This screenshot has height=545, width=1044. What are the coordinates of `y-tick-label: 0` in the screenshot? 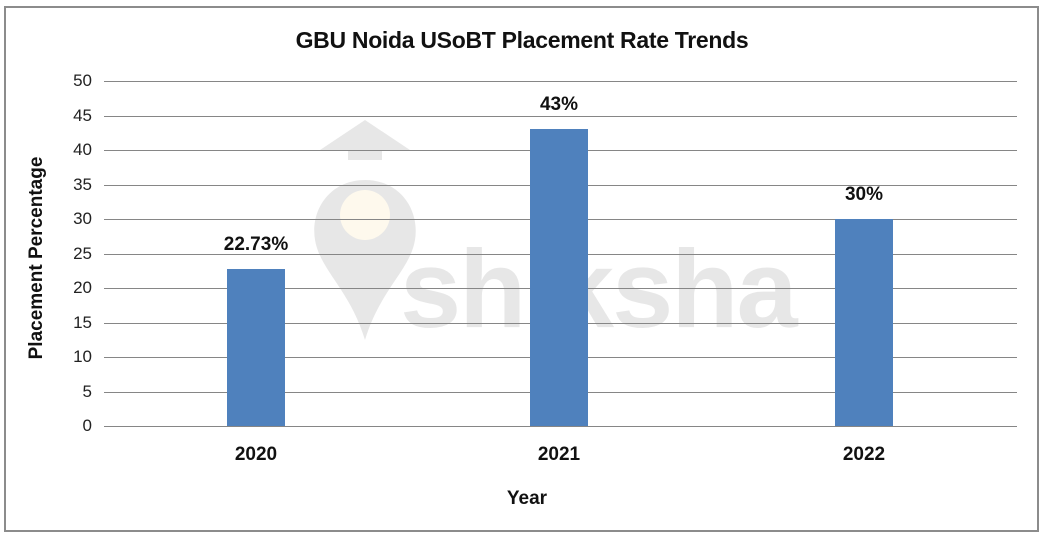 It's located at (87, 425).